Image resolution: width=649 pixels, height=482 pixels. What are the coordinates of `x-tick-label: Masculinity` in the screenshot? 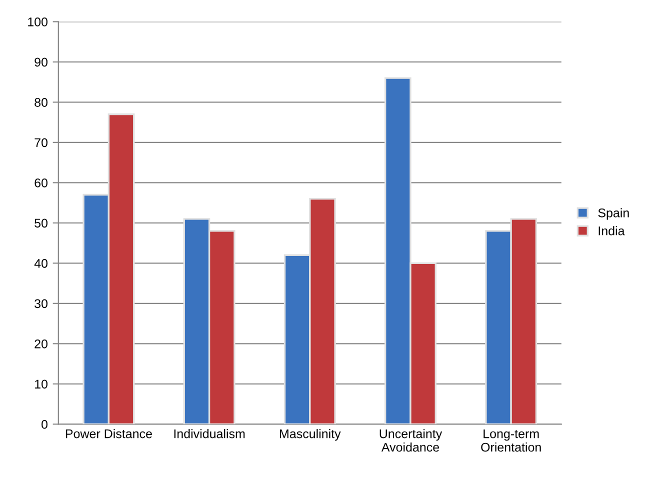 It's located at (310, 435).